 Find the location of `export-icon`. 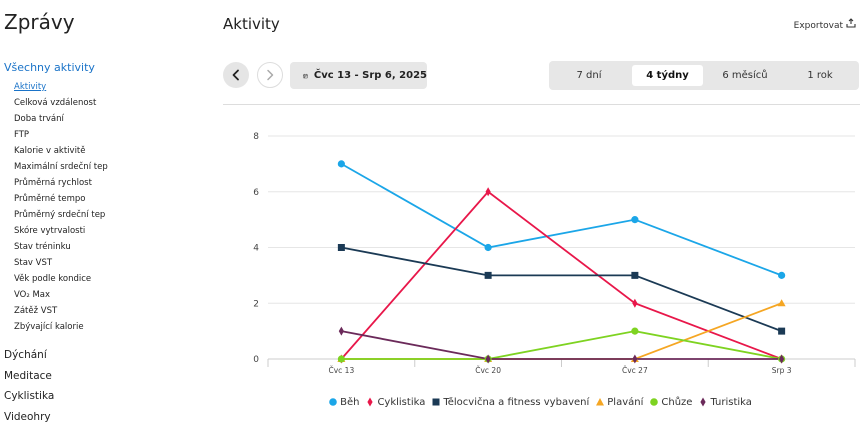

export-icon is located at coordinates (851, 24).